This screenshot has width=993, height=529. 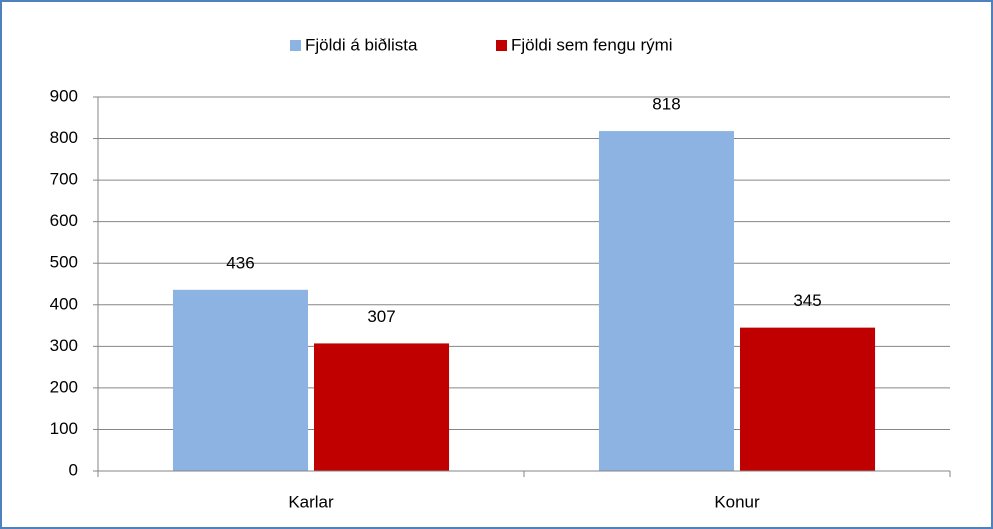 I want to click on y-tick-label: 700, so click(x=64, y=179).